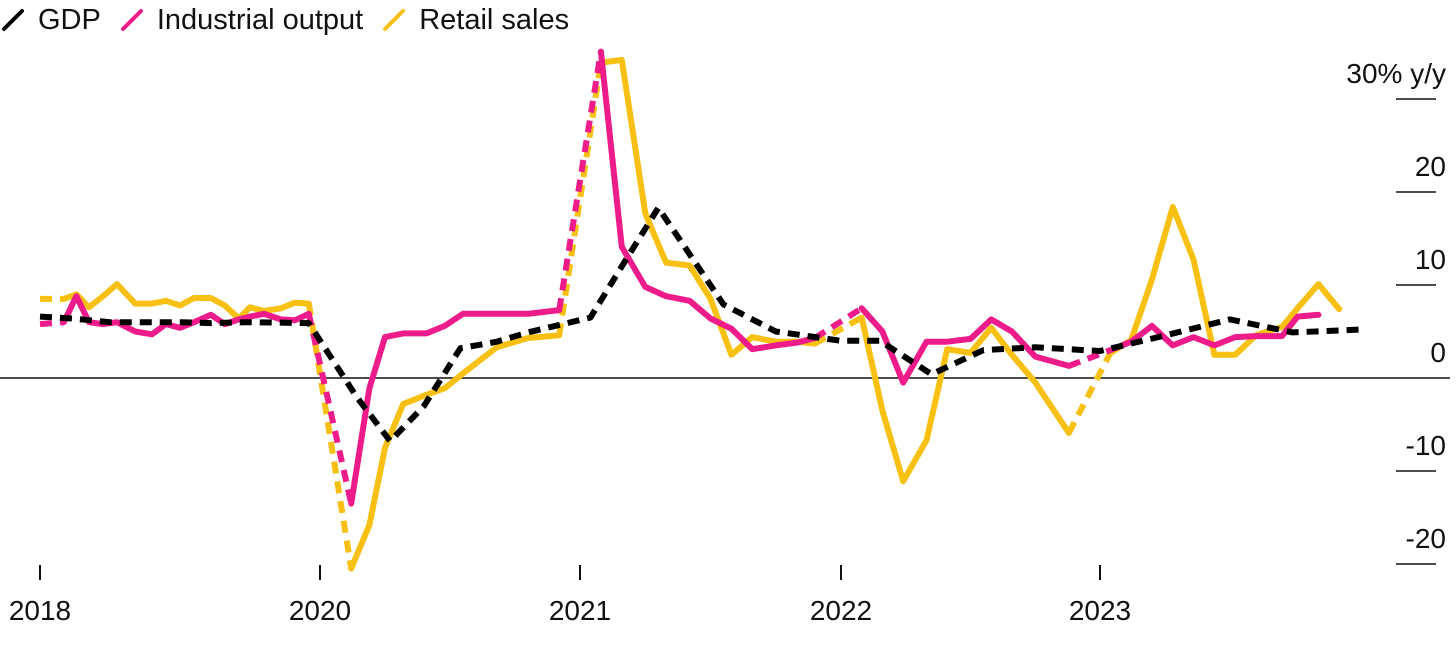  I want to click on legend-label-retail-sales: Retail sales, so click(494, 19).